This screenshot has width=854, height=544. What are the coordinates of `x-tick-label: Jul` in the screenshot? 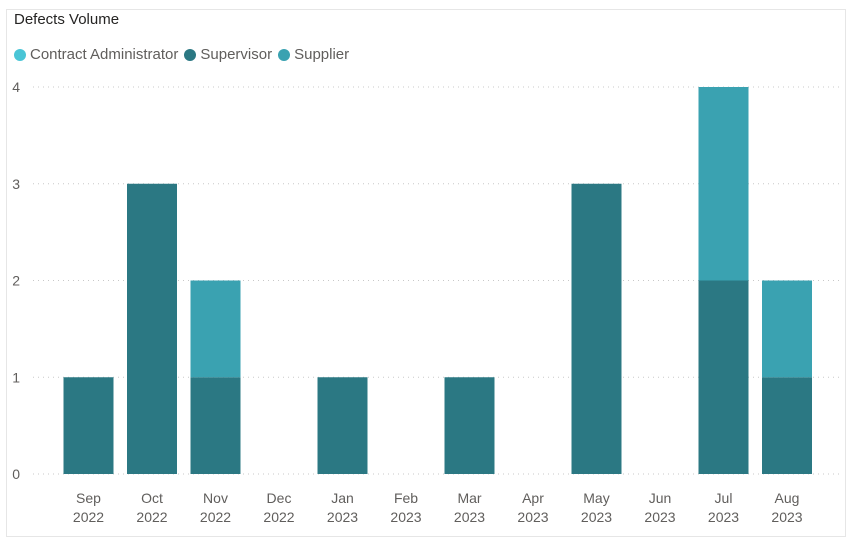 It's located at (724, 498).